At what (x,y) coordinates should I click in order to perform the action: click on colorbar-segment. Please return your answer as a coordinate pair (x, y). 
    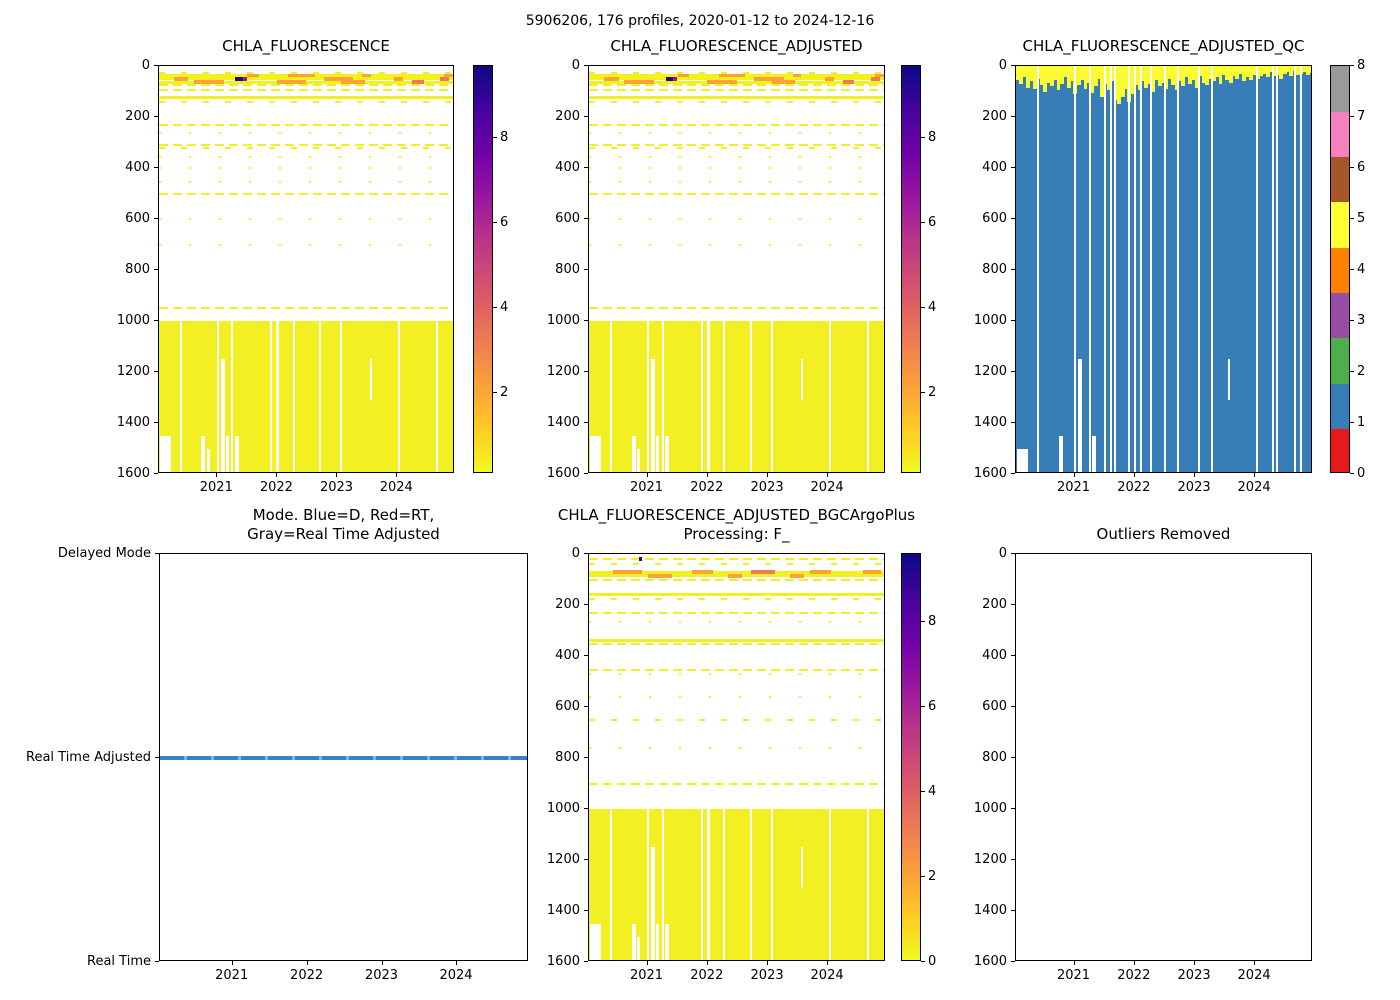
    Looking at the image, I should click on (1340, 270).